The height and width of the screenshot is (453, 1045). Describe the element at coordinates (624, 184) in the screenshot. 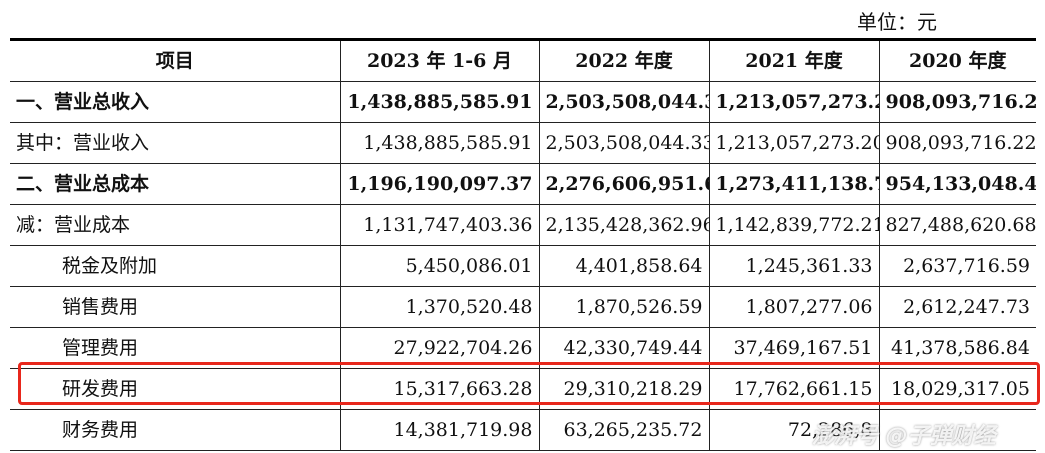

I see `cell-value: 2,276,606,951.64` at that location.